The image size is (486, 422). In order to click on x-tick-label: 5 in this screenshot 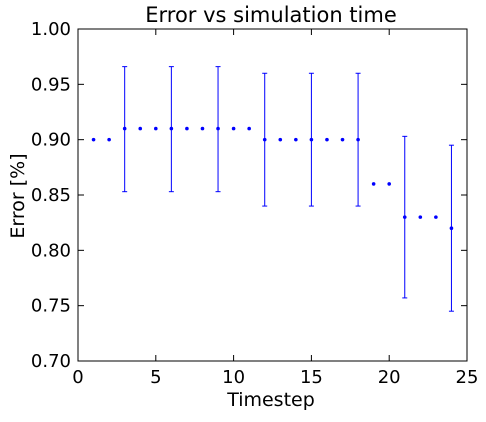, I will do `click(155, 377)`.